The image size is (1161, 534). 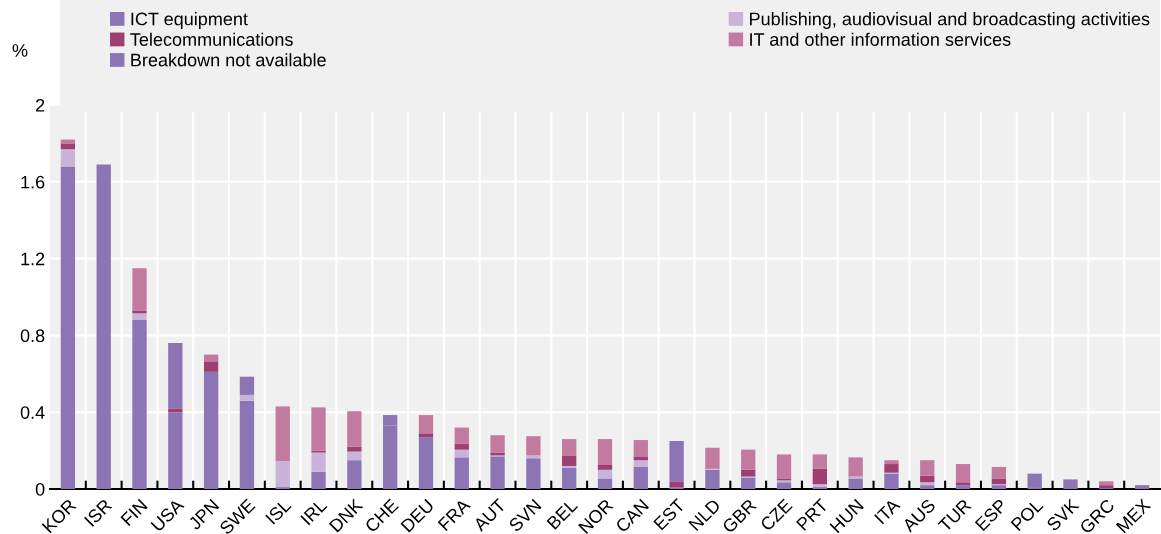 I want to click on x-tick-label: IRL, so click(x=314, y=512).